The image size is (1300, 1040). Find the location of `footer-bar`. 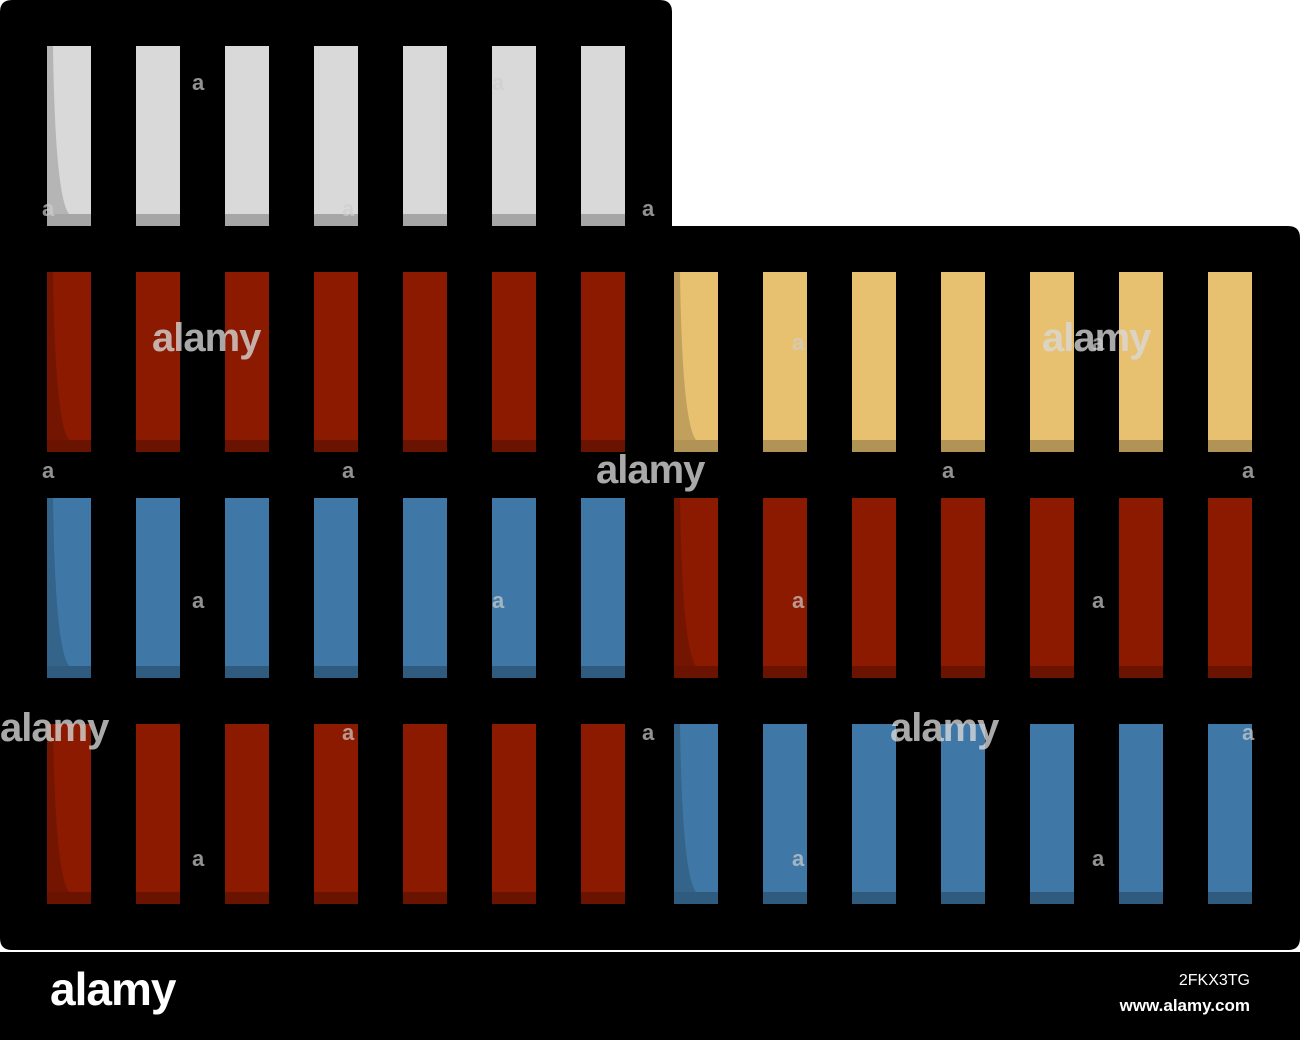

footer-bar is located at coordinates (650, 996).